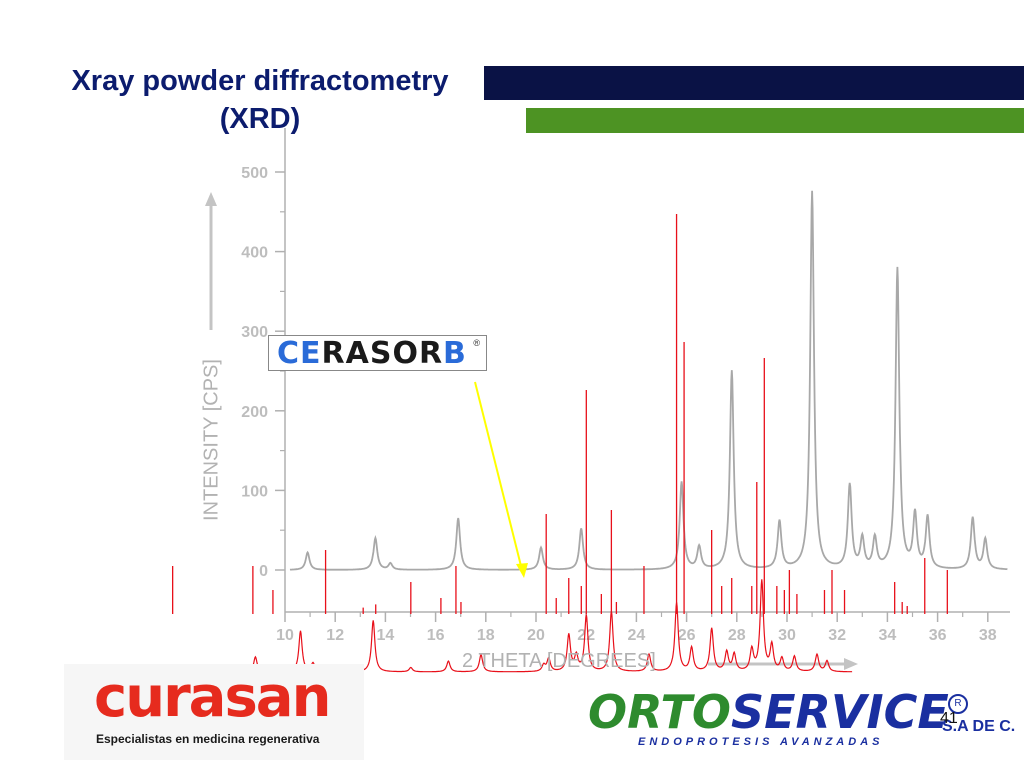  What do you see at coordinates (687, 635) in the screenshot?
I see `x-tick-label: 26` at bounding box center [687, 635].